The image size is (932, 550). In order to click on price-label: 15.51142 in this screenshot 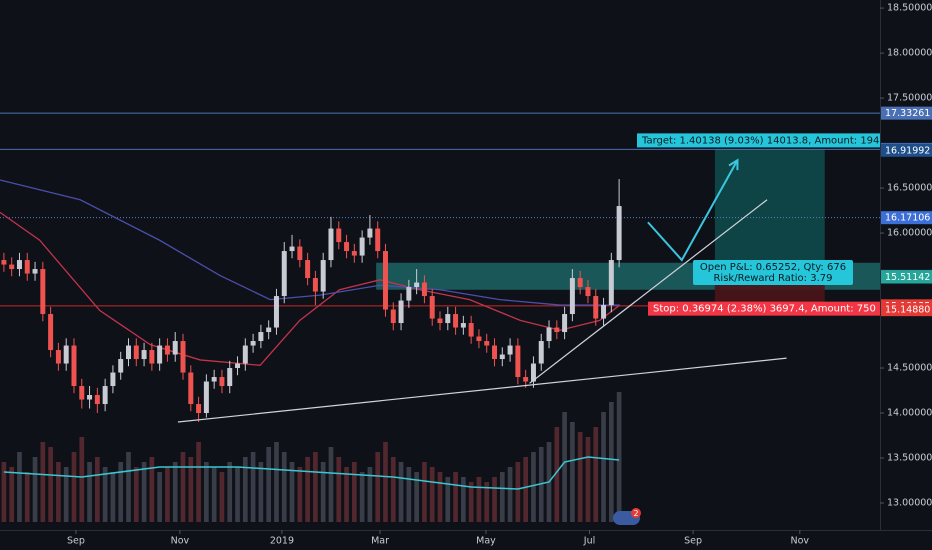, I will do `click(907, 277)`.